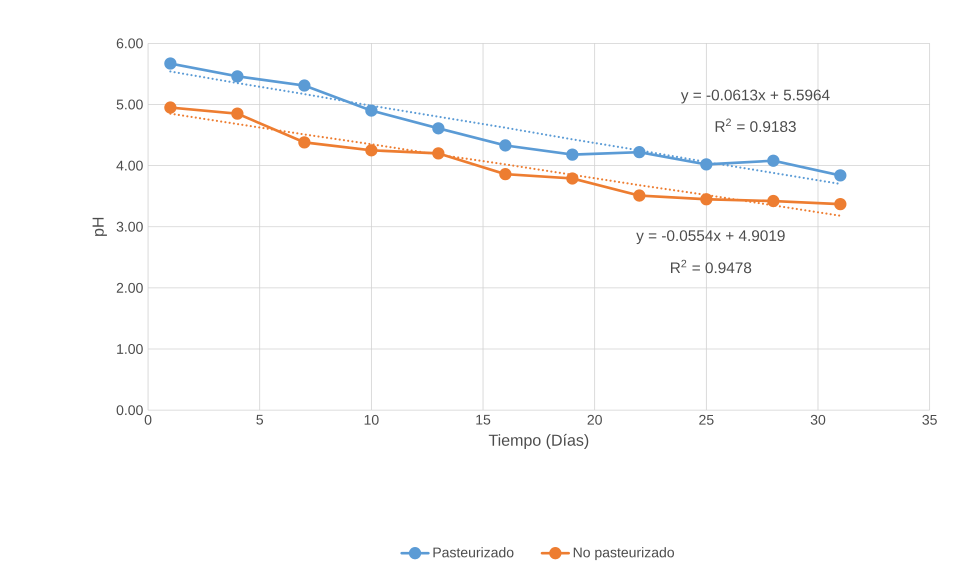 This screenshot has height=583, width=955. I want to click on annotation: R$^{2}$ = 0.9478, so click(711, 267).